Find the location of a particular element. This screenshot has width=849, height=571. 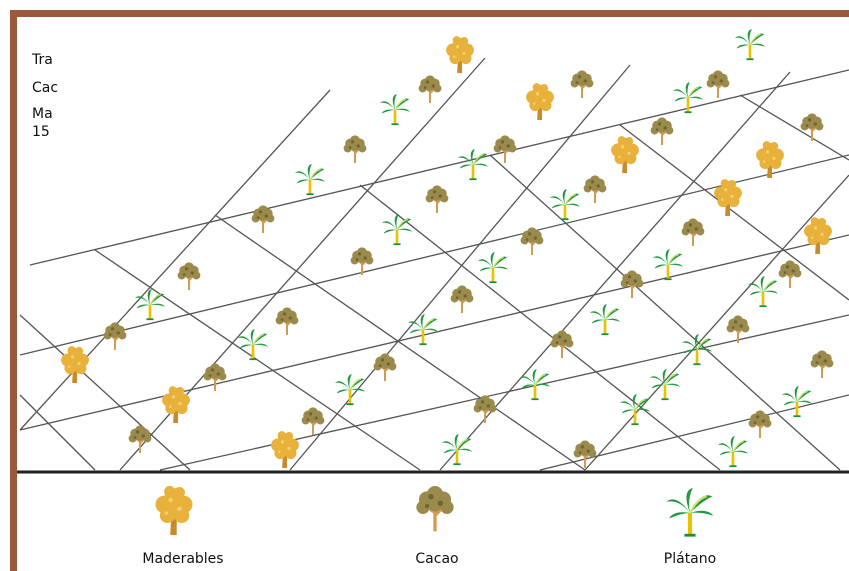

legend-label: Plátano is located at coordinates (690, 559).